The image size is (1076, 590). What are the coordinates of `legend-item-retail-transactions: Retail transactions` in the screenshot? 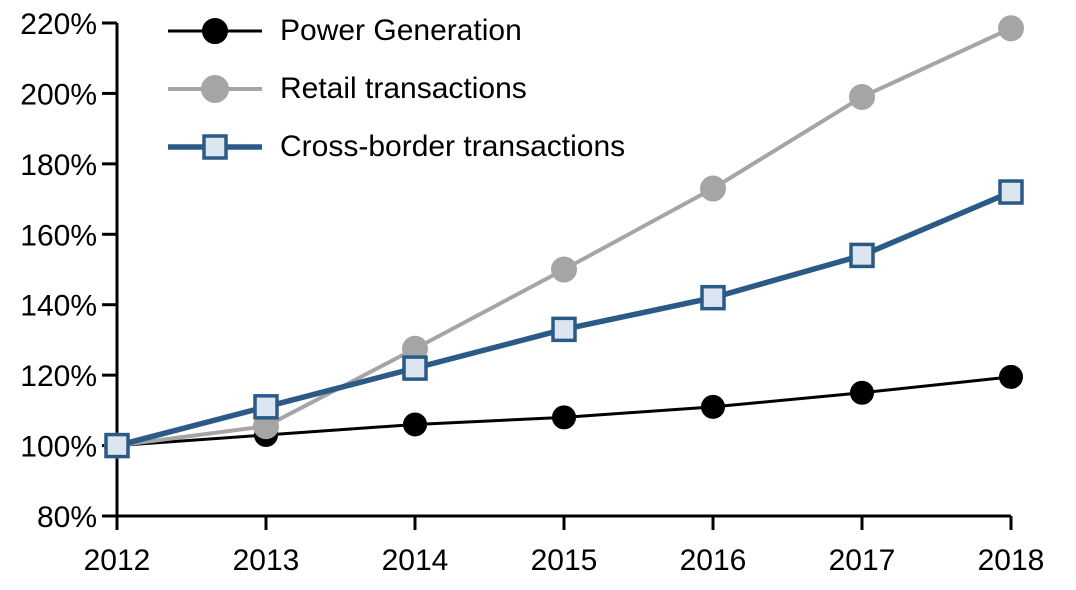 It's located at (396, 89).